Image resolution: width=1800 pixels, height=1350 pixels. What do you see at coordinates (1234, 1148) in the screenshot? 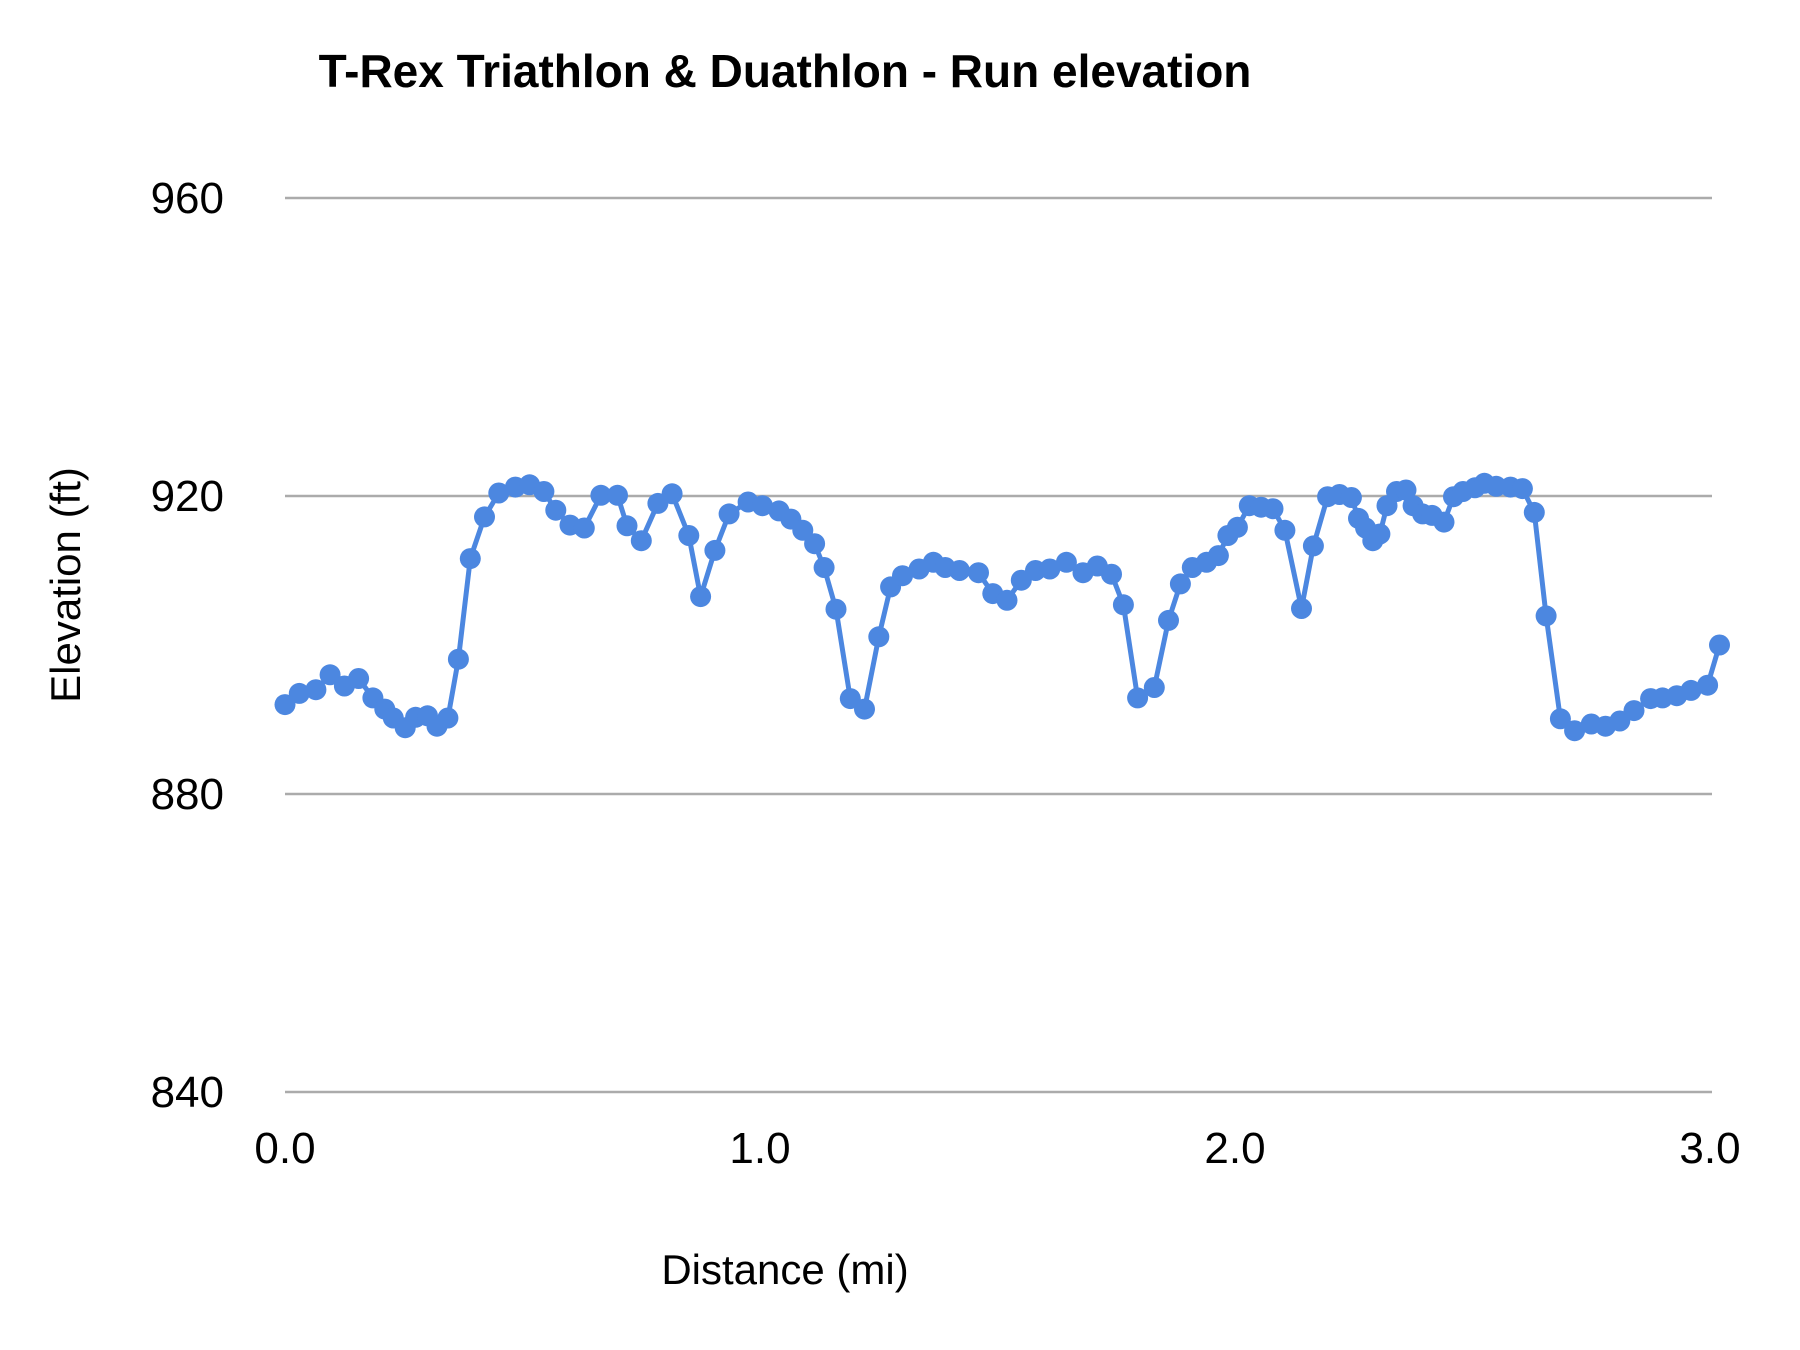
I see `x-tick-label-2.0: 2.0` at bounding box center [1234, 1148].